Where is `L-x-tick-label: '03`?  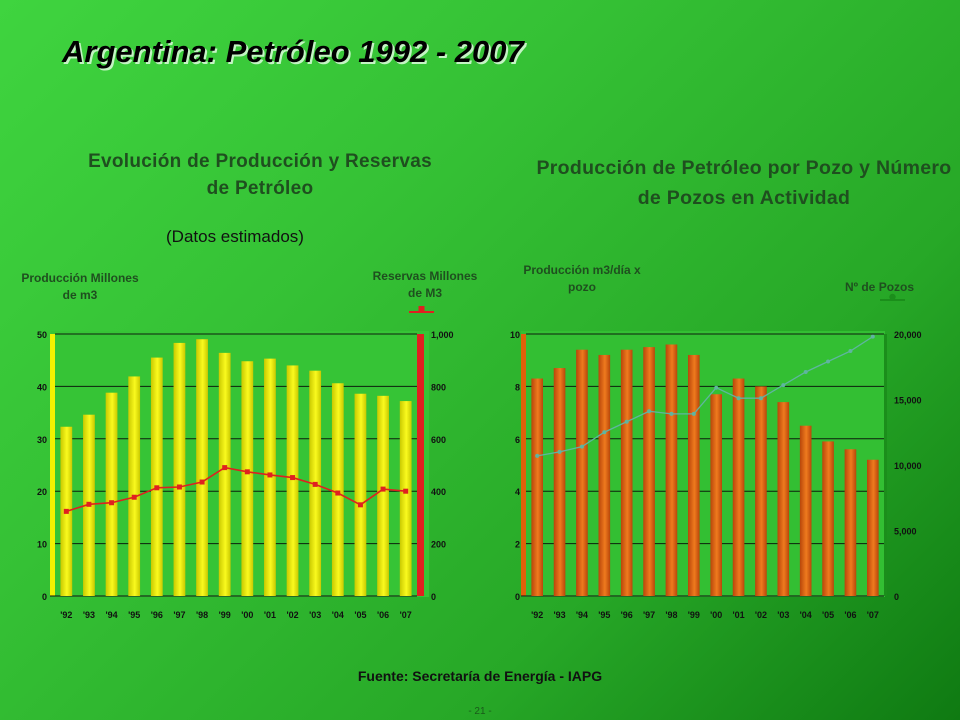 L-x-tick-label: '03 is located at coordinates (315, 615).